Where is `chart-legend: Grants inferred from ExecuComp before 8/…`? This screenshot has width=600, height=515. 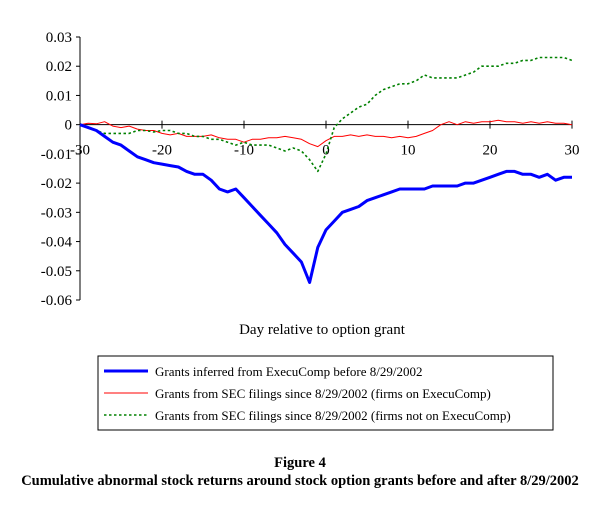
chart-legend: Grants inferred from ExecuComp before 8/… is located at coordinates (325, 393).